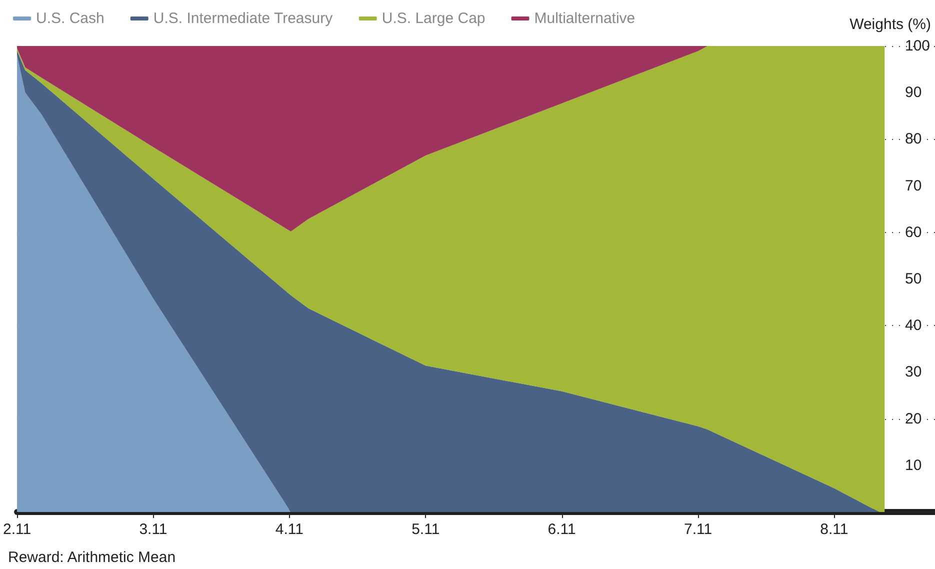 The height and width of the screenshot is (569, 935). I want to click on x-tick-label: 6.11, so click(562, 529).